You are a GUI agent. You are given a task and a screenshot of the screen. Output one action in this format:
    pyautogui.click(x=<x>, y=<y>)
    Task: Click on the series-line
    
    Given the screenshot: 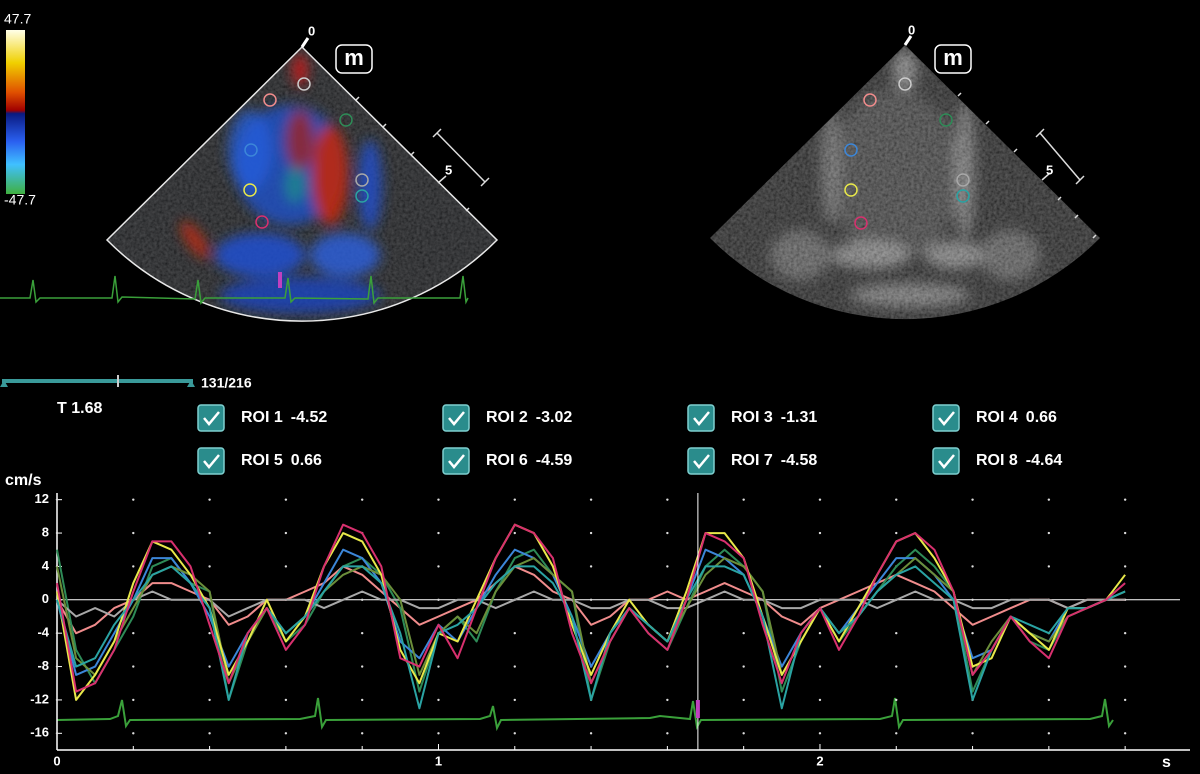 What is the action you would take?
    pyautogui.click(x=591, y=600)
    